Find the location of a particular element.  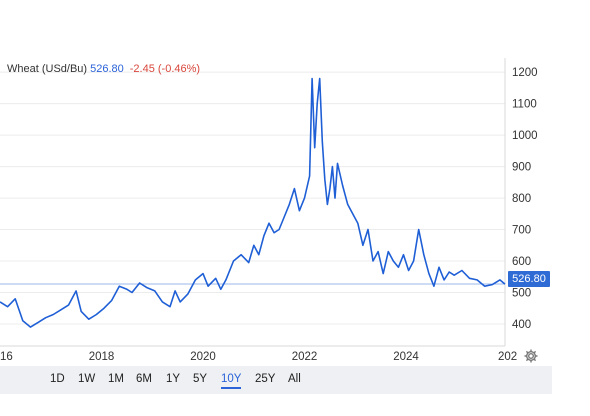

price-change: -2.45 (-0.46%) is located at coordinates (165, 69).